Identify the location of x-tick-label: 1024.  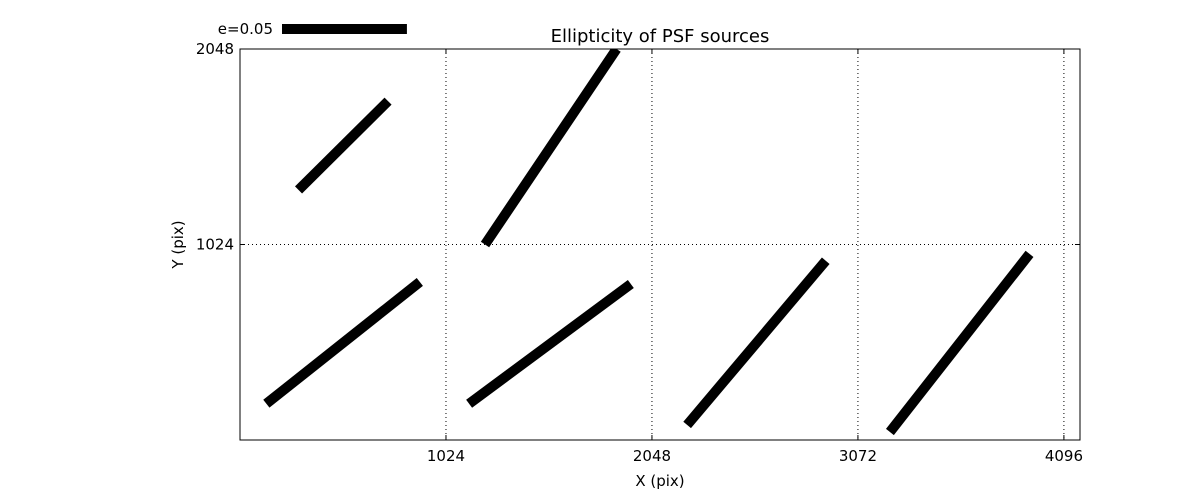
(446, 456).